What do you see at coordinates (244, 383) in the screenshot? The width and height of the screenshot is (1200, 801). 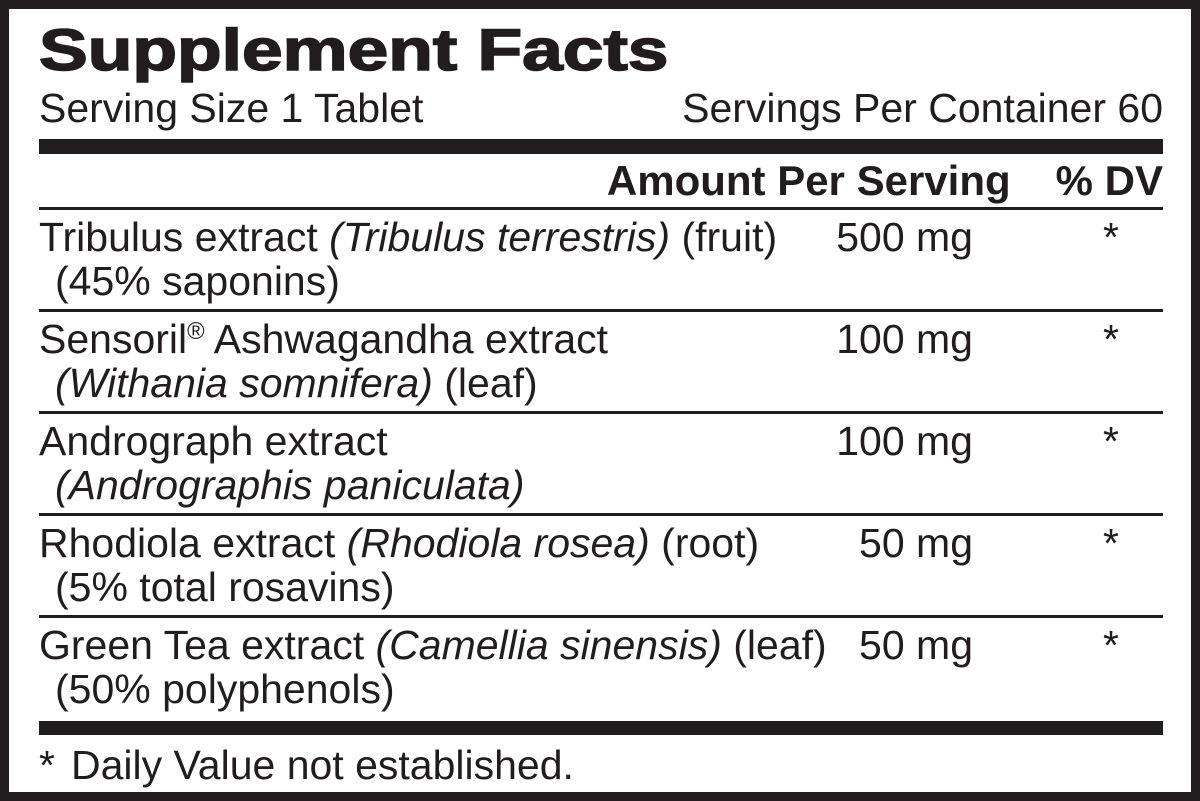 I see `botanical-name: (Withania somnifera)` at bounding box center [244, 383].